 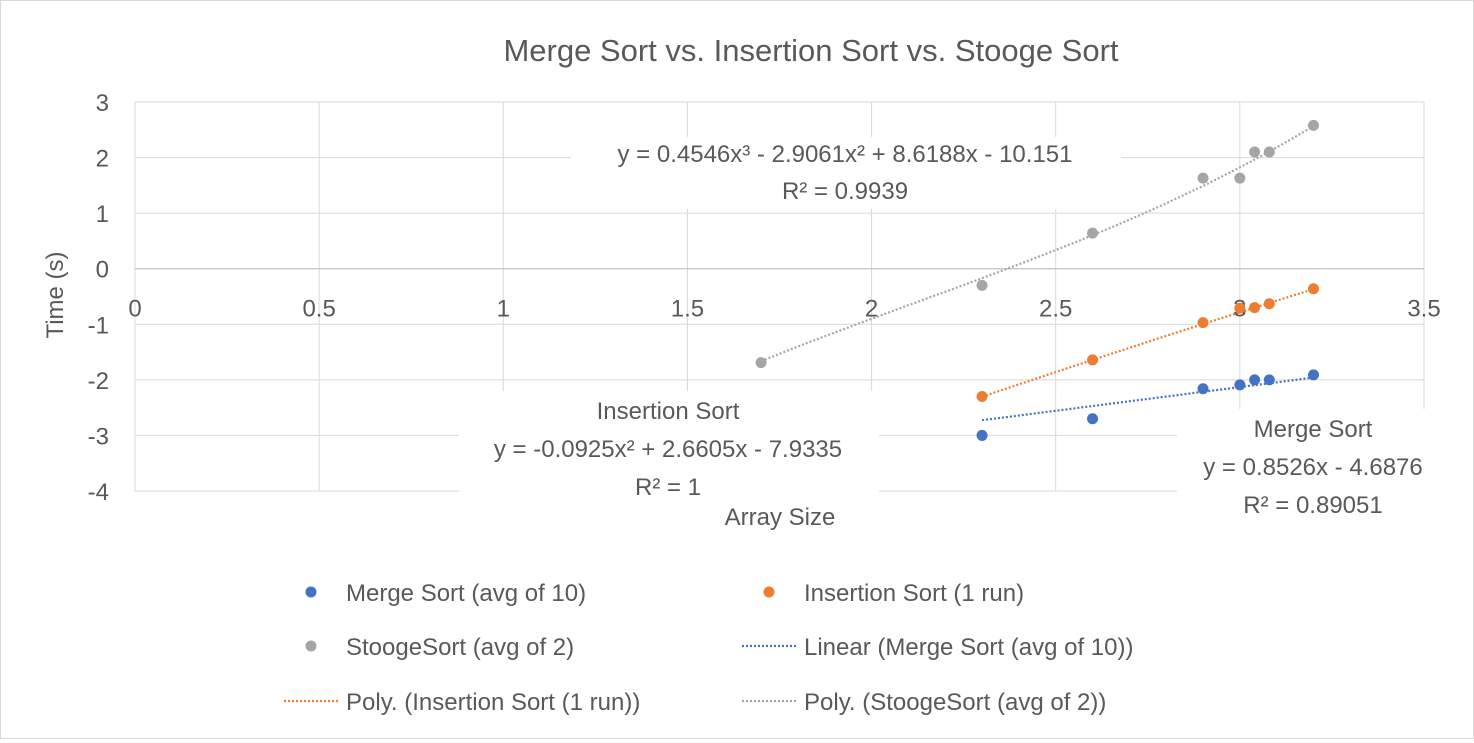 What do you see at coordinates (871, 309) in the screenshot?
I see `x-tick-label: 2` at bounding box center [871, 309].